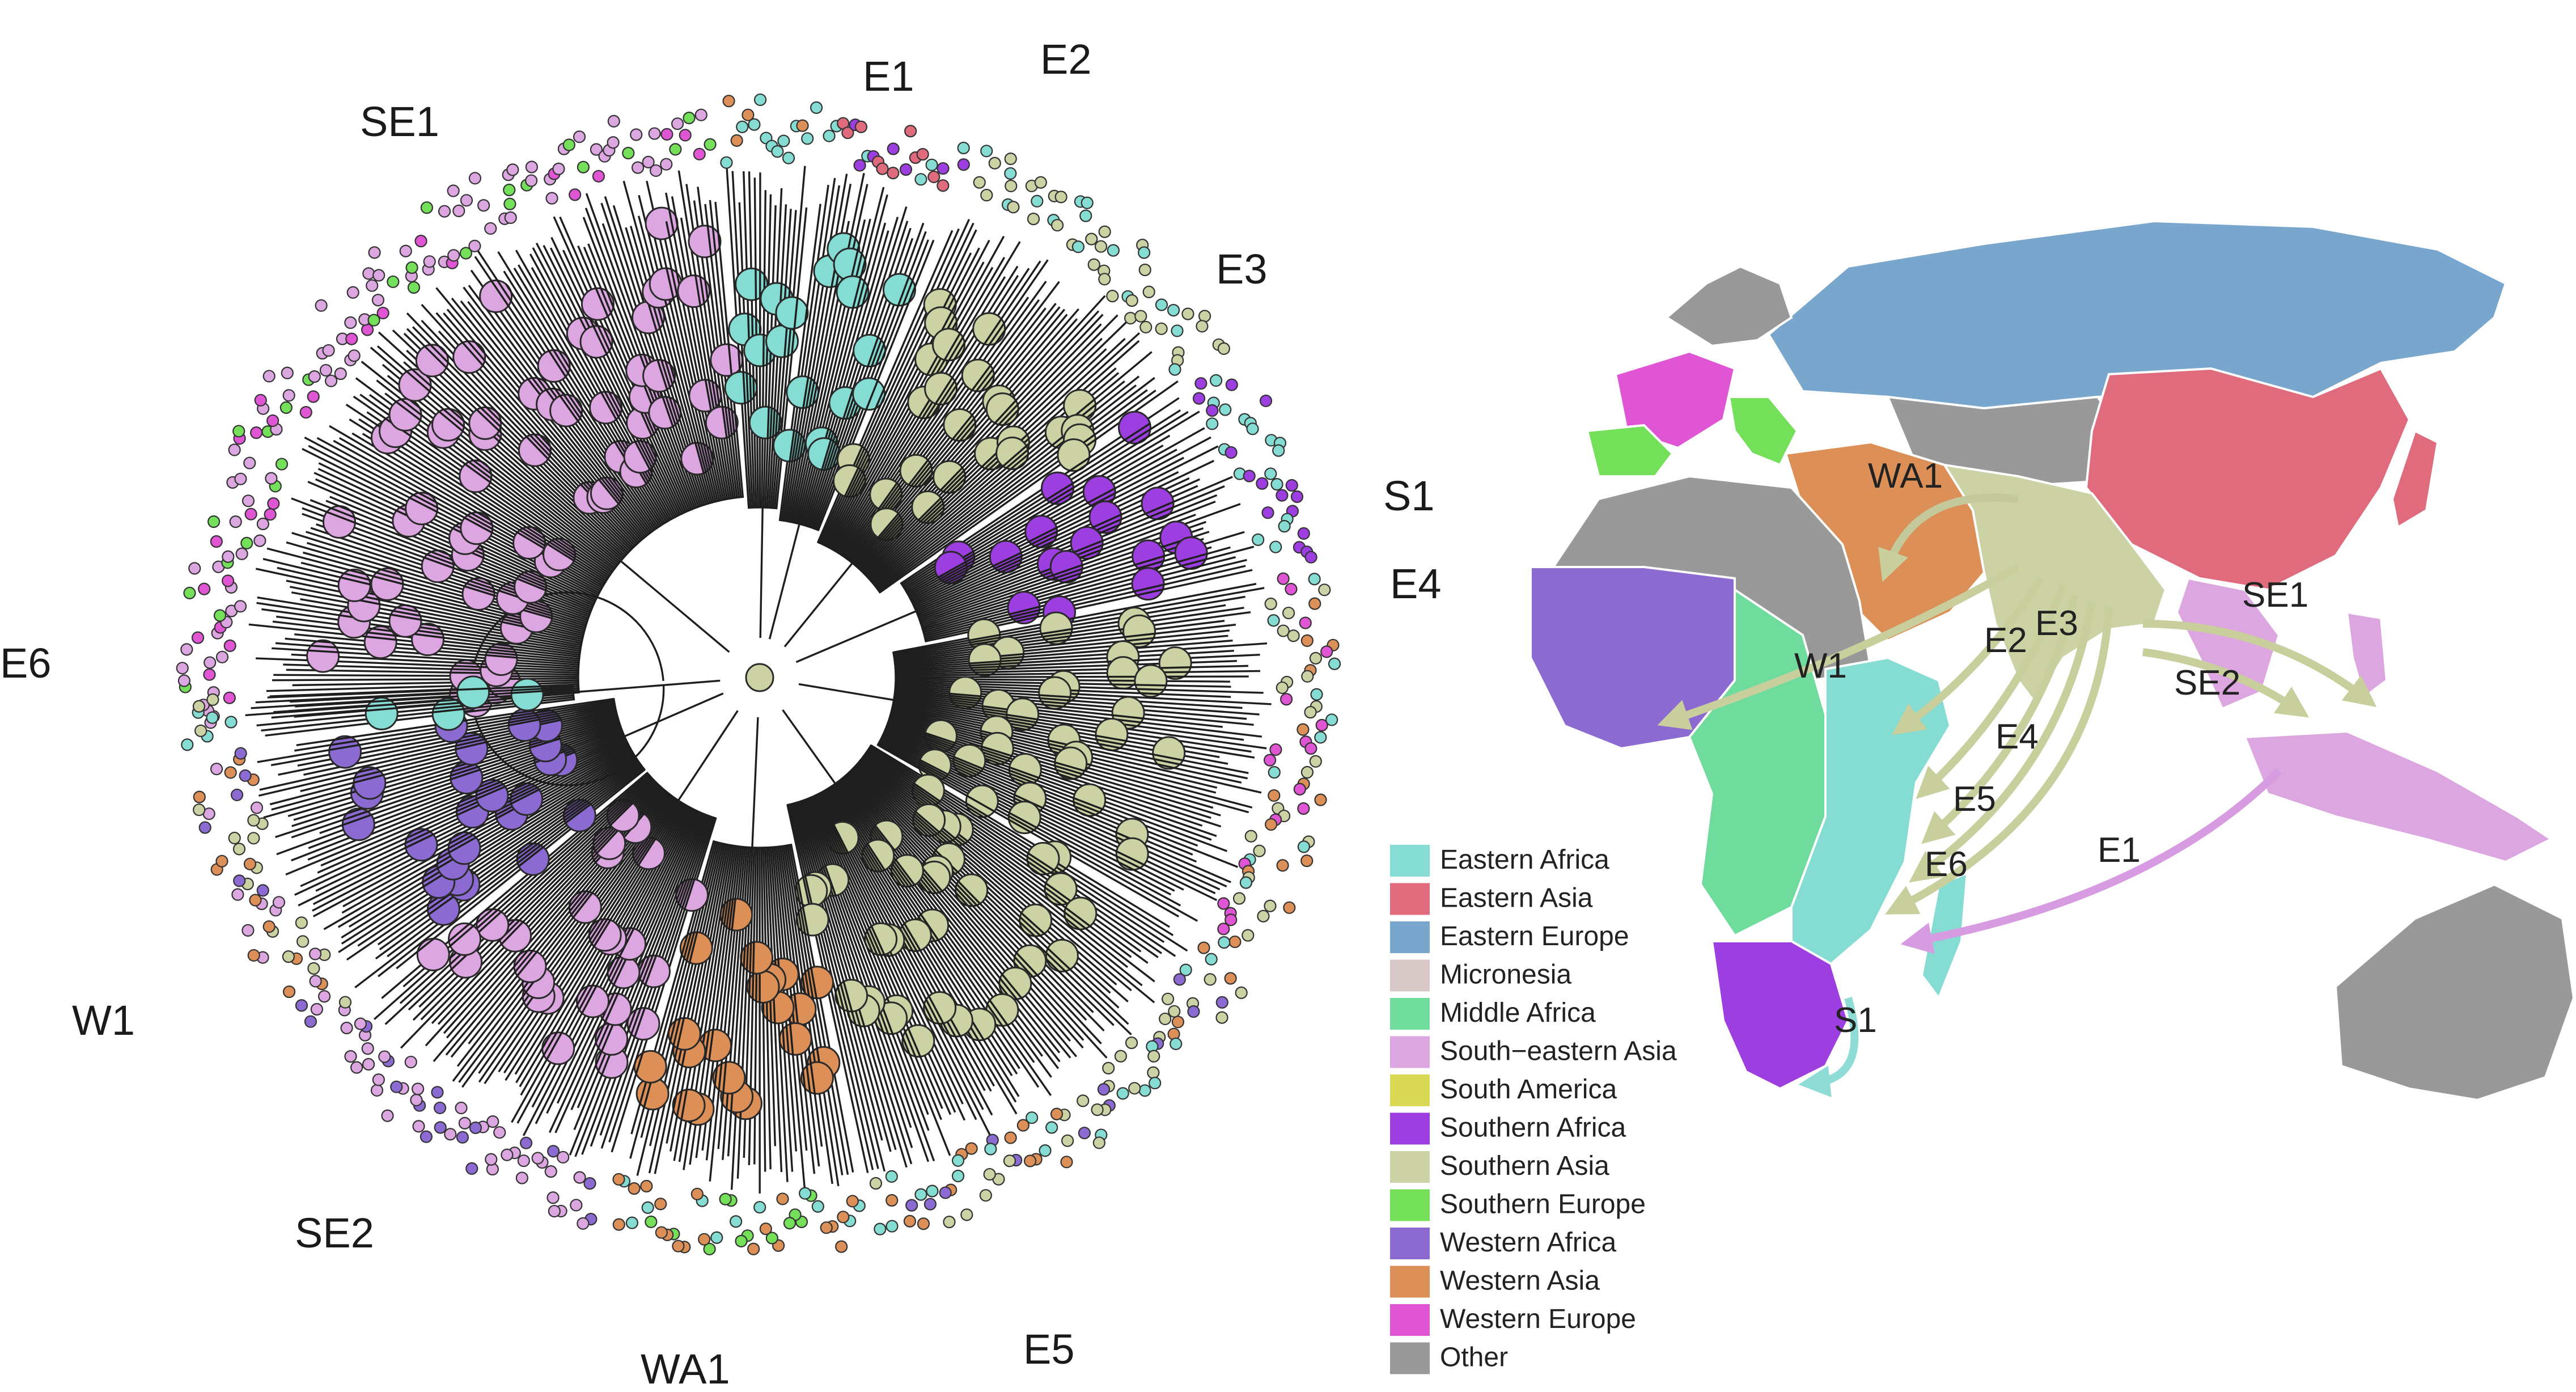  Describe the element at coordinates (1838, 646) in the screenshot. I see `arrow-w1` at that location.